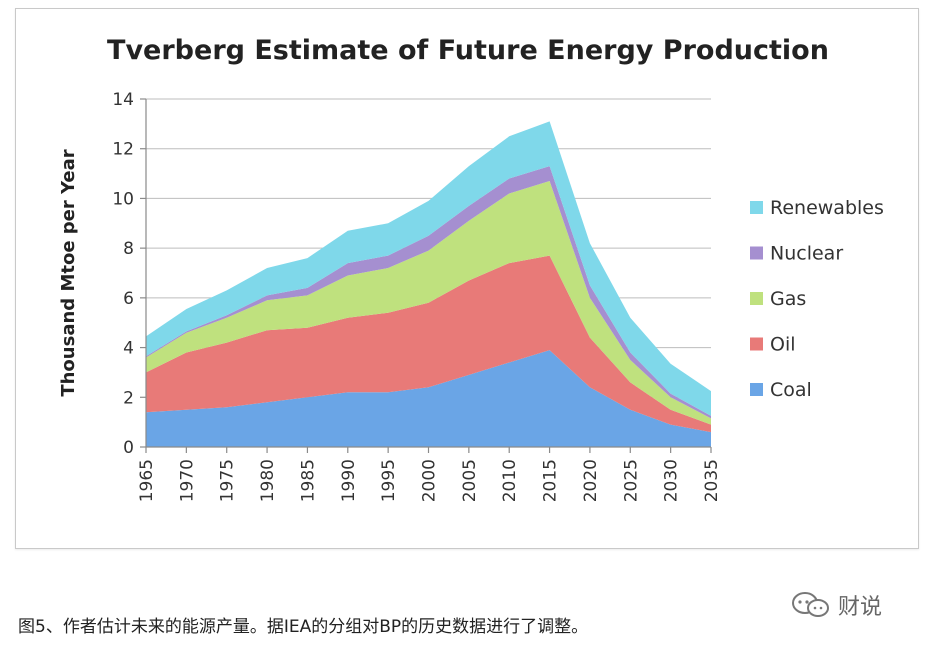  Describe the element at coordinates (428, 398) in the screenshot. I see `area-coal` at that location.